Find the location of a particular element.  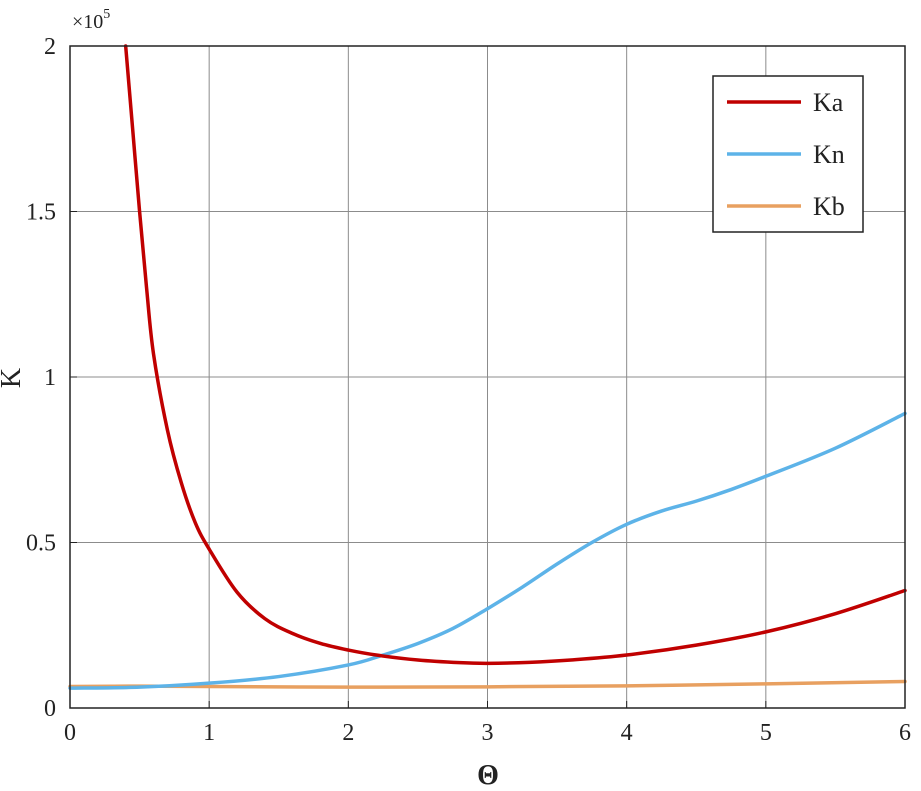

x-tick-label: 6 is located at coordinates (905, 733).